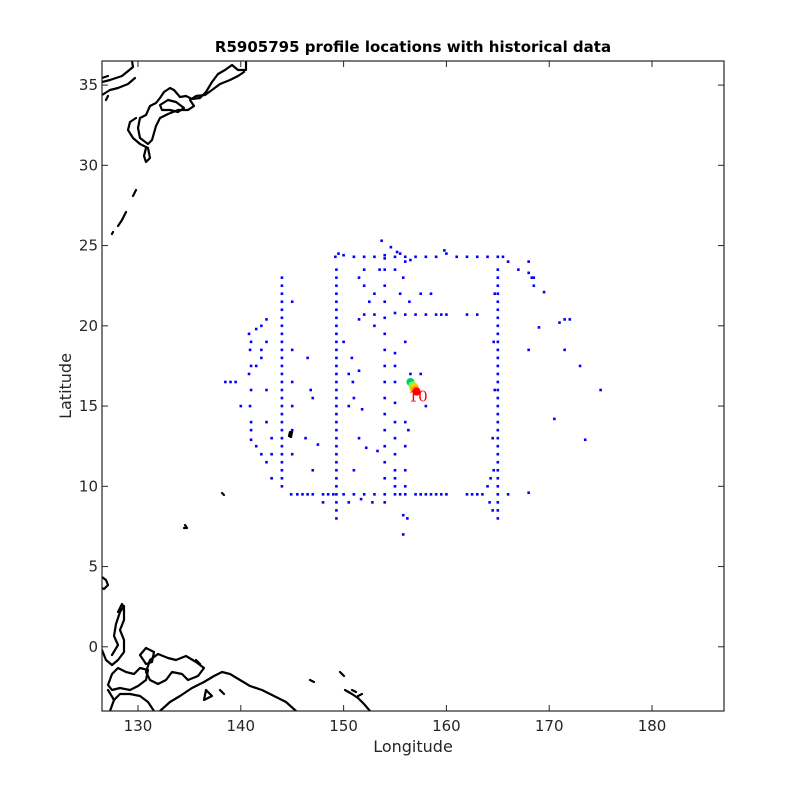 The height and width of the screenshot is (800, 800). Describe the element at coordinates (340, 690) in the screenshot. I see `coastline-bismarck-solomons` at that location.